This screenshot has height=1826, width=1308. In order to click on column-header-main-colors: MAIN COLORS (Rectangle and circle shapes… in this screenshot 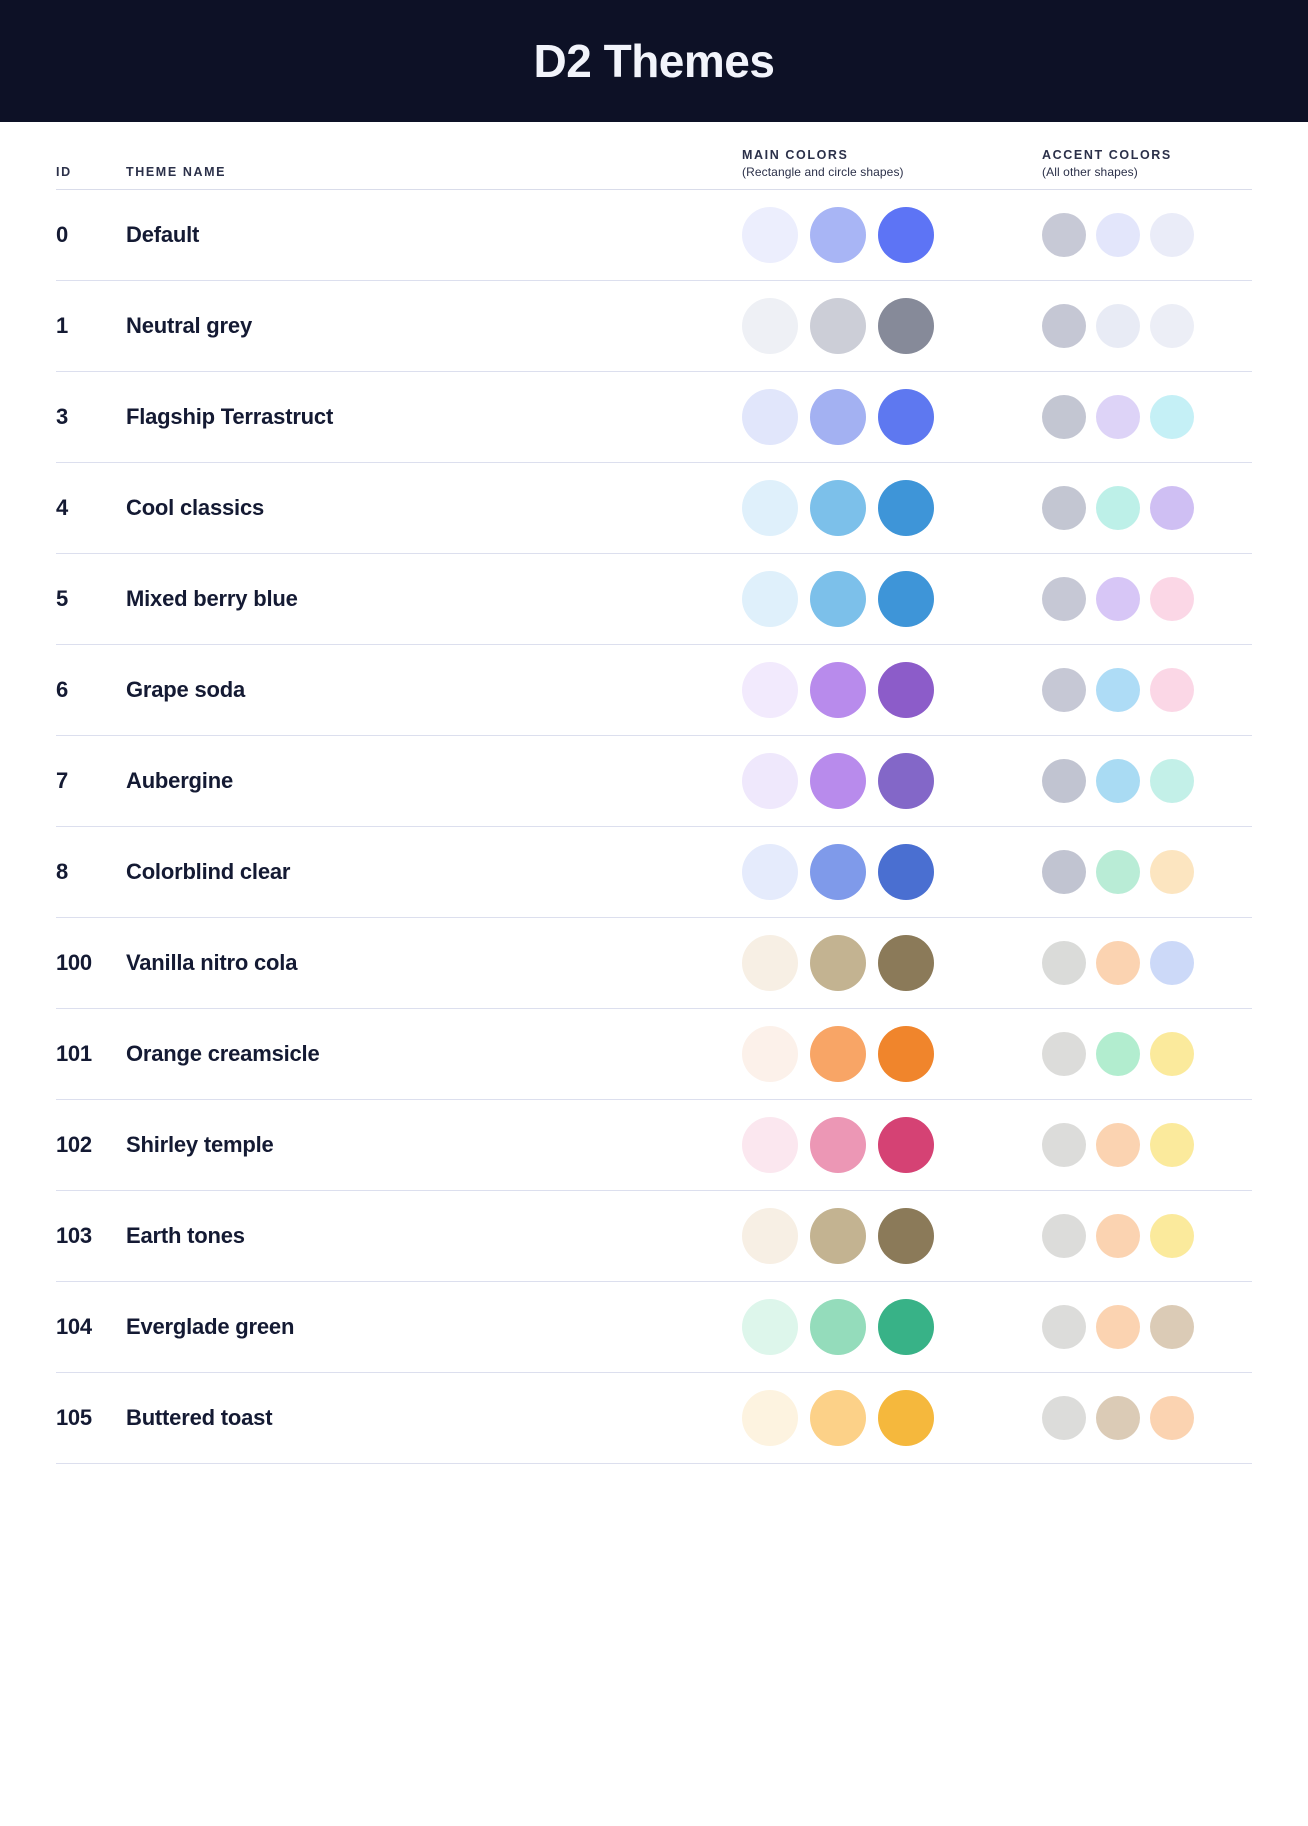, I will do `click(892, 164)`.